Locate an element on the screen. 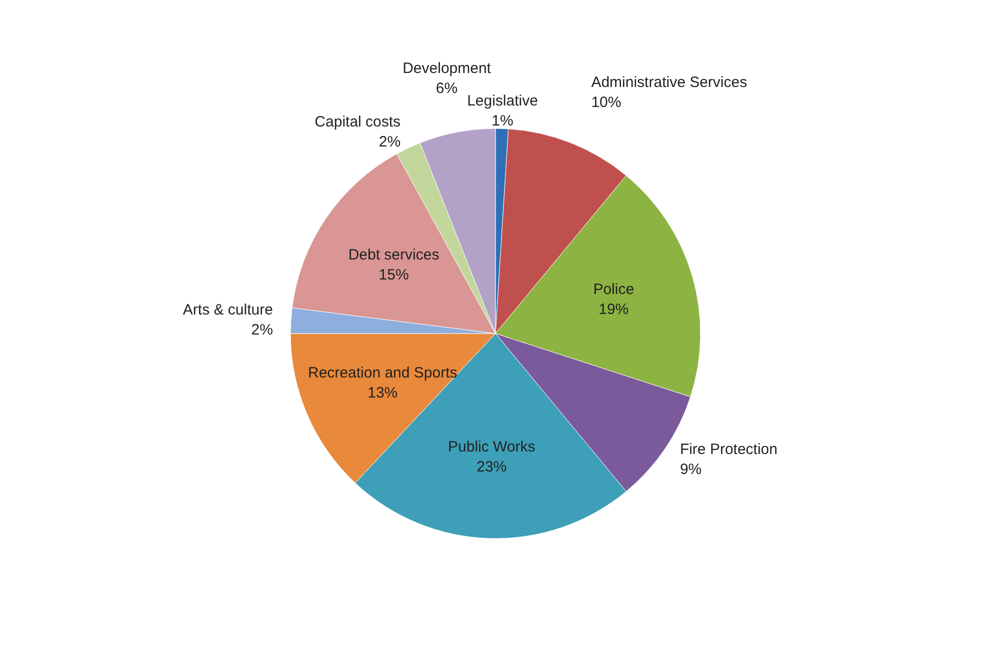  data-label: 1% is located at coordinates (503, 121).